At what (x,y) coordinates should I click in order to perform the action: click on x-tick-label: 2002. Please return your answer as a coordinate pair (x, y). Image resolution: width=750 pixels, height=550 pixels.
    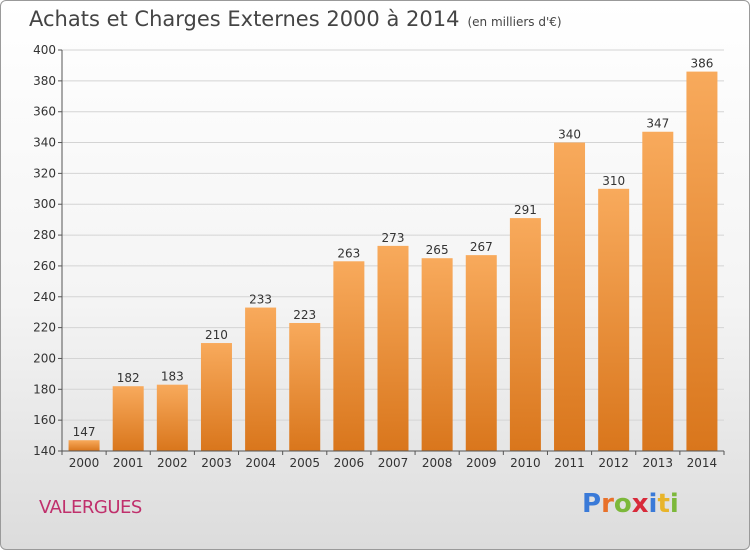
    Looking at the image, I should click on (172, 463).